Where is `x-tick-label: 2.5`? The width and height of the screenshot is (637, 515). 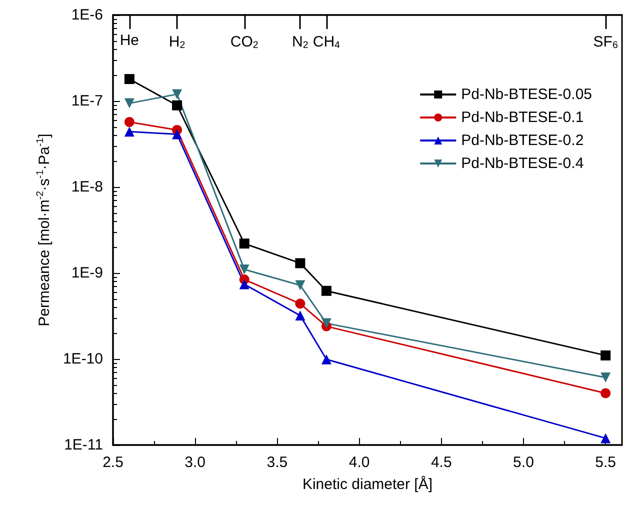
x-tick-label: 2.5 is located at coordinates (113, 462).